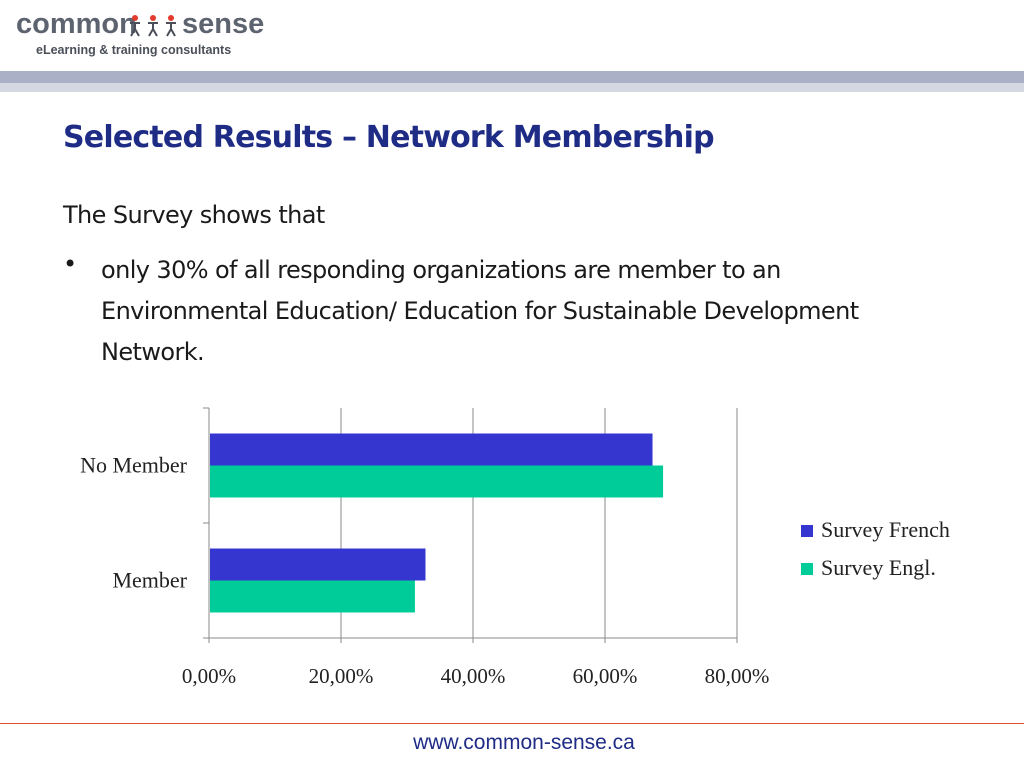 The image size is (1024, 768). I want to click on x-tick-label: 0,00%, so click(209, 676).